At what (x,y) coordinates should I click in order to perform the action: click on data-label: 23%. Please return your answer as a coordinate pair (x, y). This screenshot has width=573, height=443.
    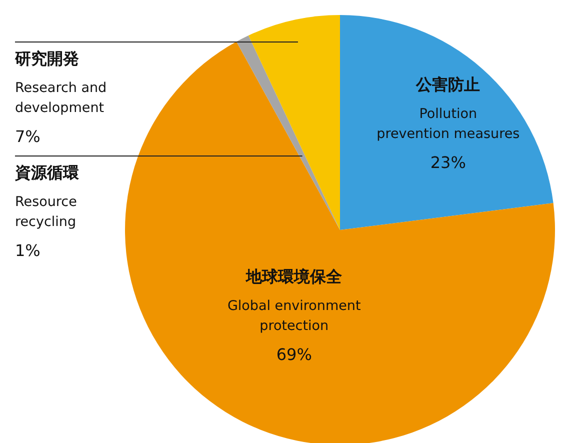
    Looking at the image, I should click on (448, 162).